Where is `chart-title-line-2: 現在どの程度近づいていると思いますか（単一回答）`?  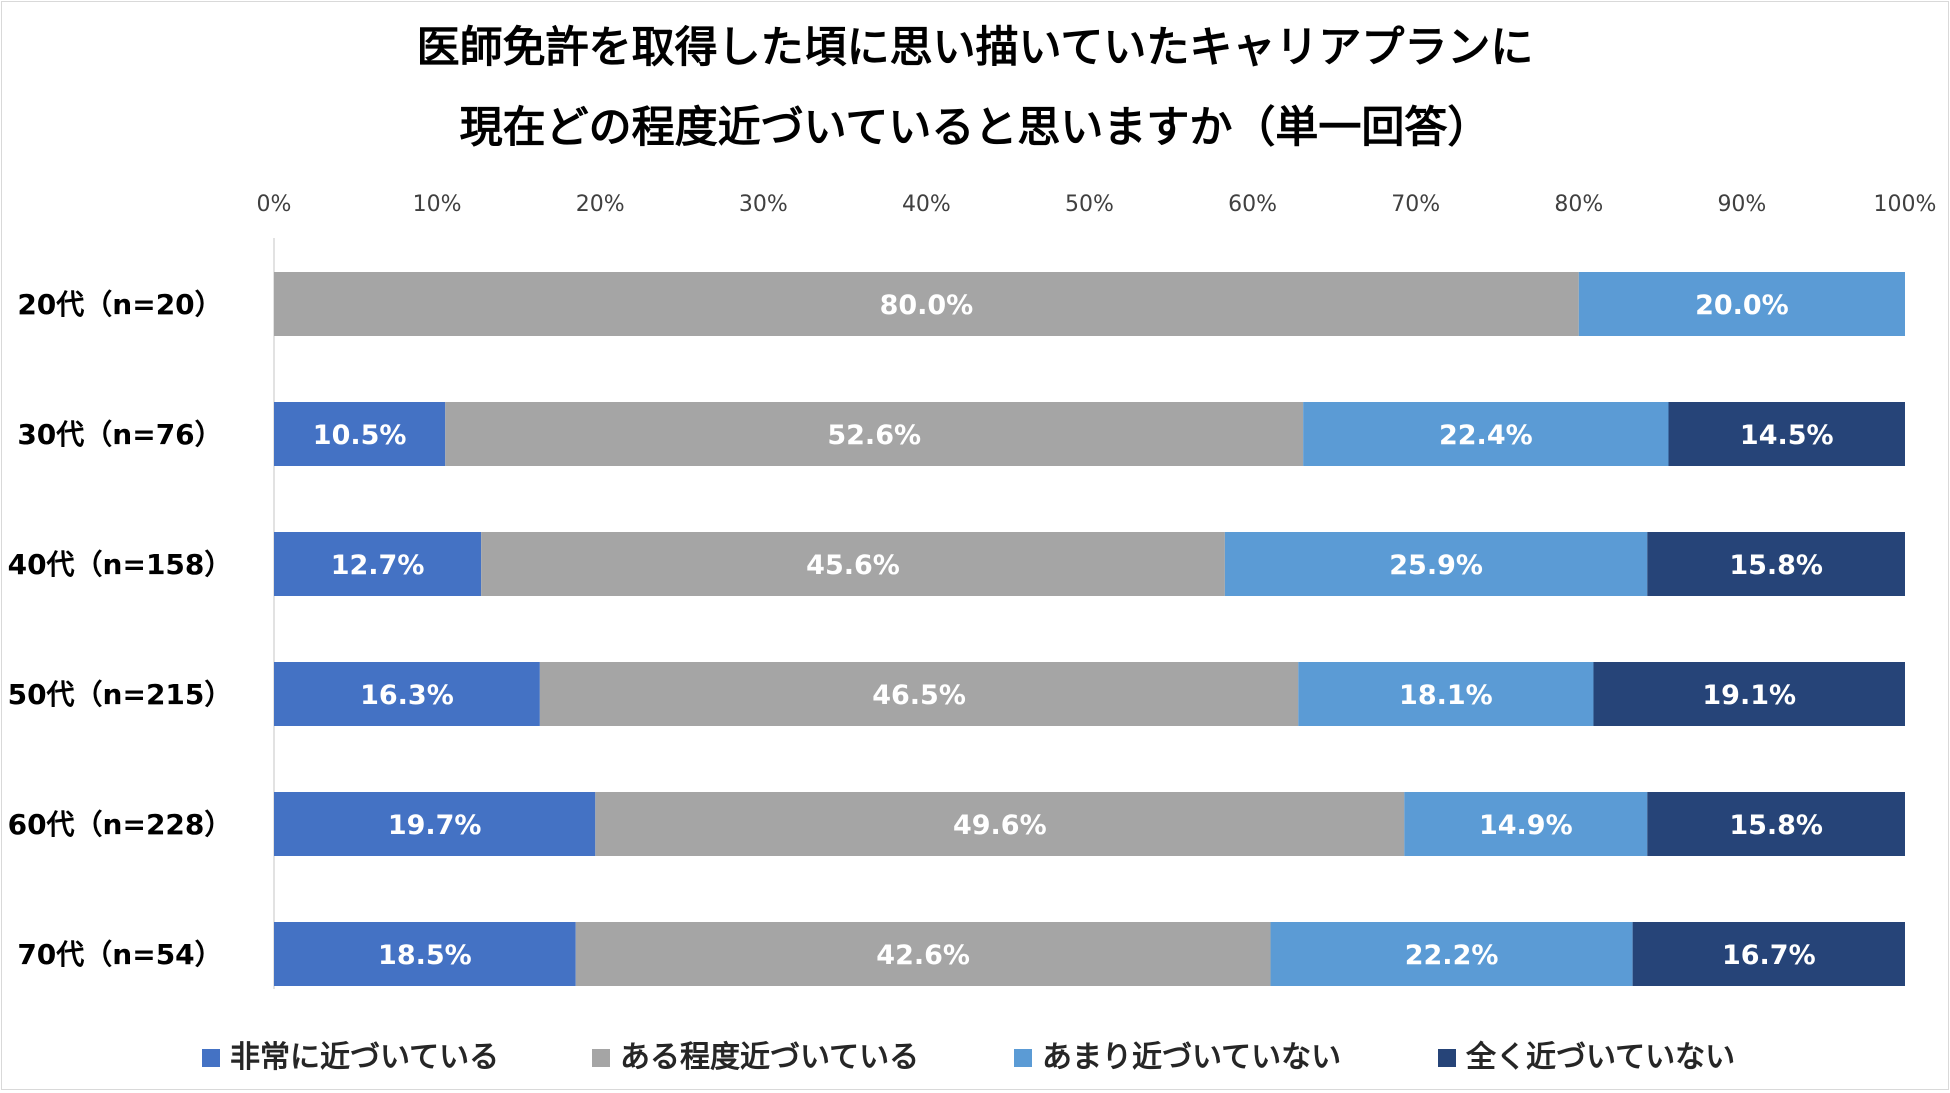 chart-title-line-2: 現在どの程度近づいていると思いますか（単一回答） is located at coordinates (975, 128).